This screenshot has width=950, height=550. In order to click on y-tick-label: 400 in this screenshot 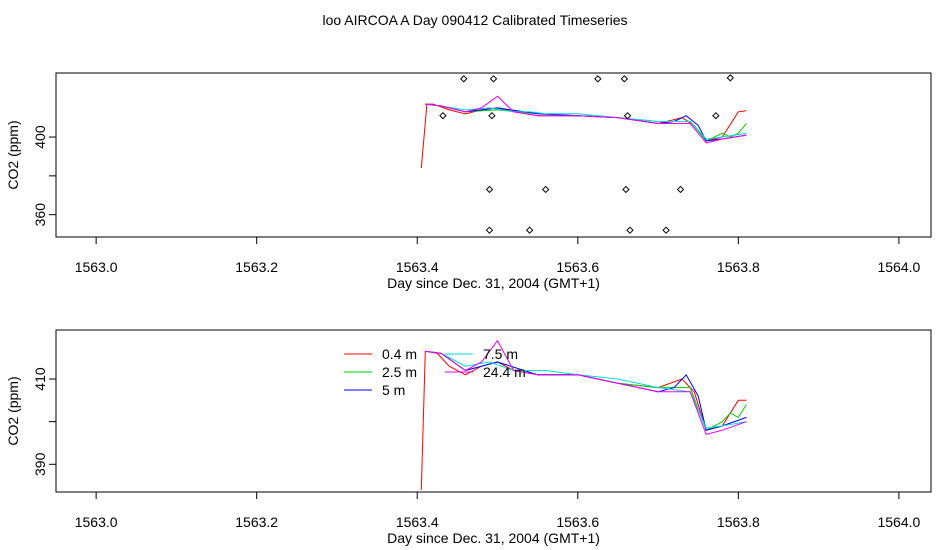, I will do `click(40, 137)`.